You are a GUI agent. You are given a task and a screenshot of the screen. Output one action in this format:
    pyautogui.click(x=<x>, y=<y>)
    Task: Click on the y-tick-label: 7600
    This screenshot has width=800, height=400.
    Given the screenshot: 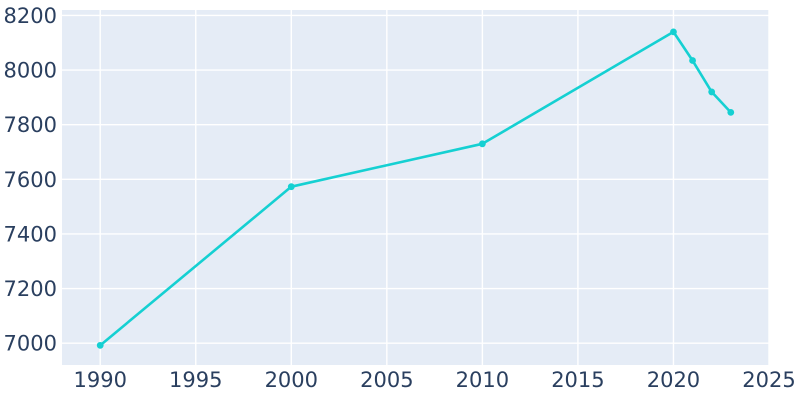 What is the action you would take?
    pyautogui.click(x=30, y=180)
    